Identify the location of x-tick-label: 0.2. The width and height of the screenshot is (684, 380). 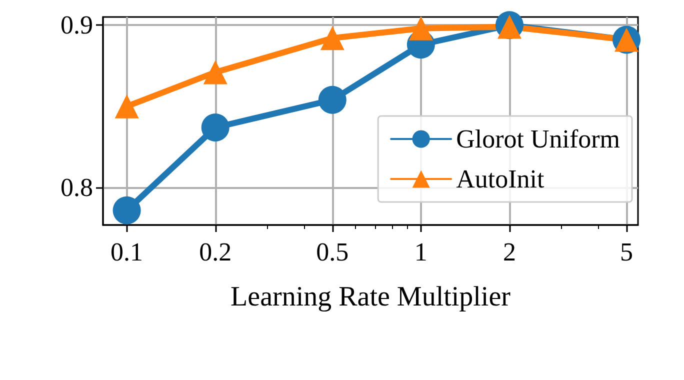
(215, 252).